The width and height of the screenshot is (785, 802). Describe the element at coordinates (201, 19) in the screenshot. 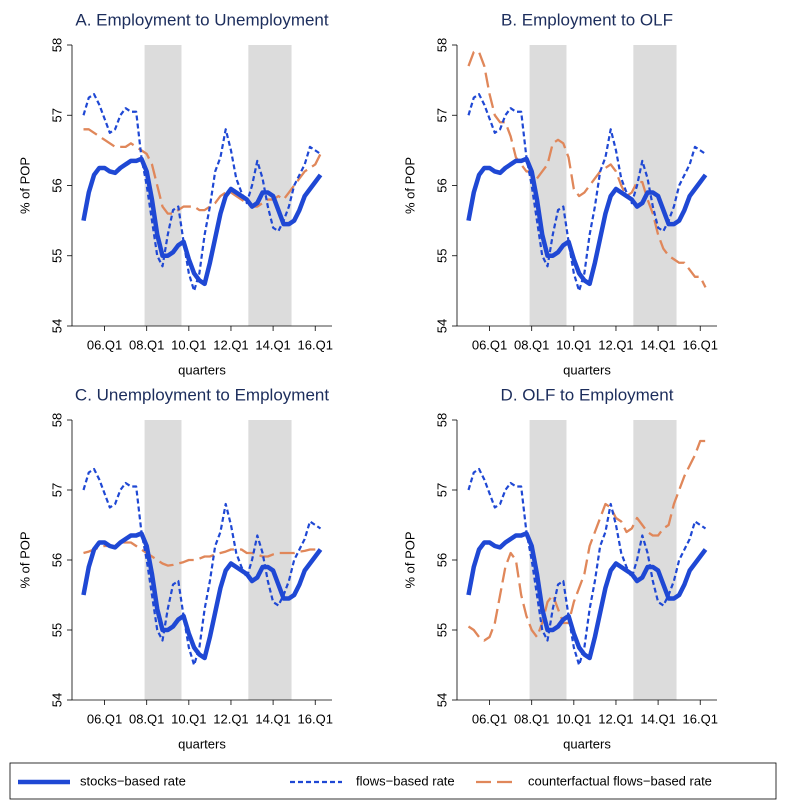

I see `chart-title: A. Employment to Unemployment` at that location.